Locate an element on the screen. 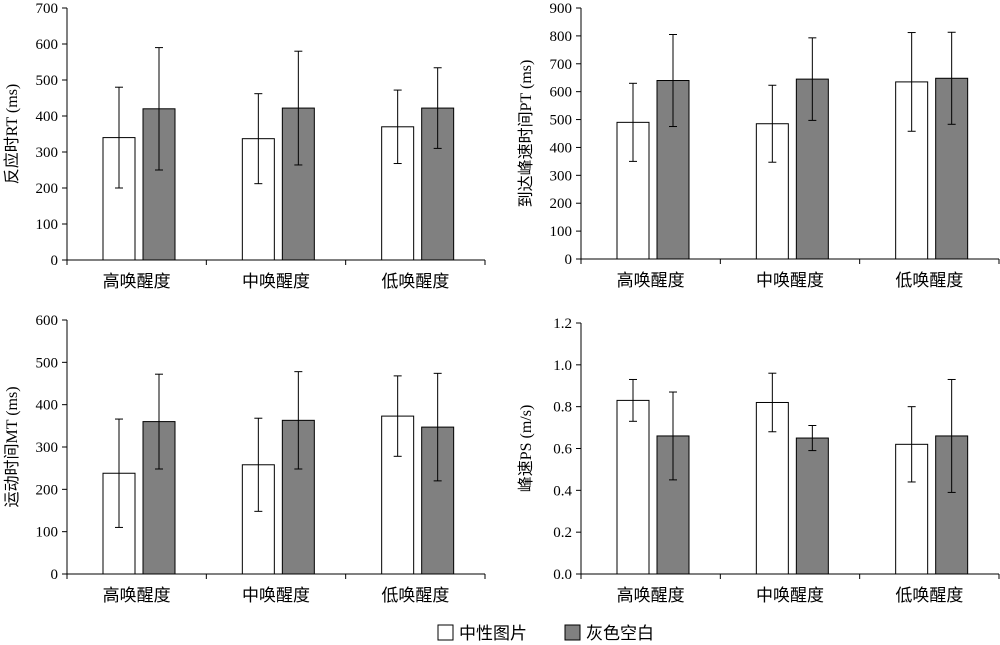  x-category-label-ps: 高唤醒度 is located at coordinates (651, 595).